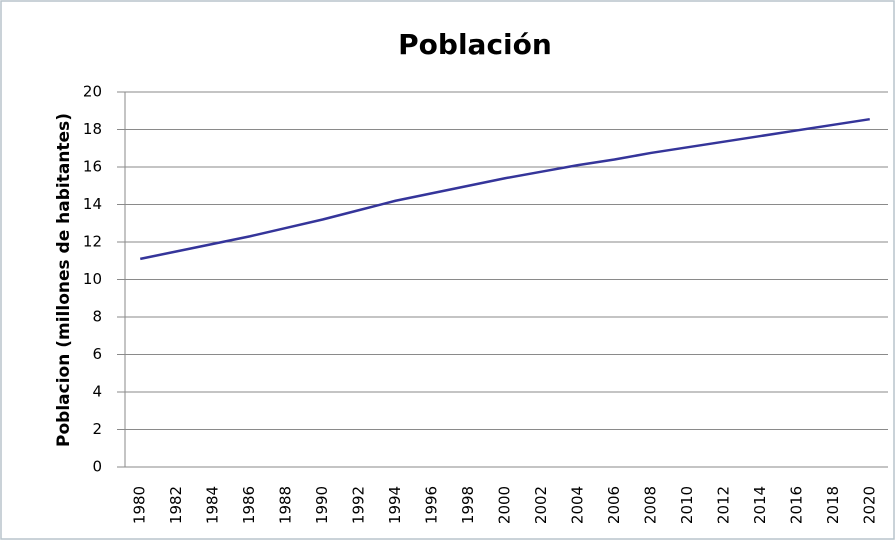 The height and width of the screenshot is (540, 895). What do you see at coordinates (541, 505) in the screenshot?
I see `x-tick-label: 2002` at bounding box center [541, 505].